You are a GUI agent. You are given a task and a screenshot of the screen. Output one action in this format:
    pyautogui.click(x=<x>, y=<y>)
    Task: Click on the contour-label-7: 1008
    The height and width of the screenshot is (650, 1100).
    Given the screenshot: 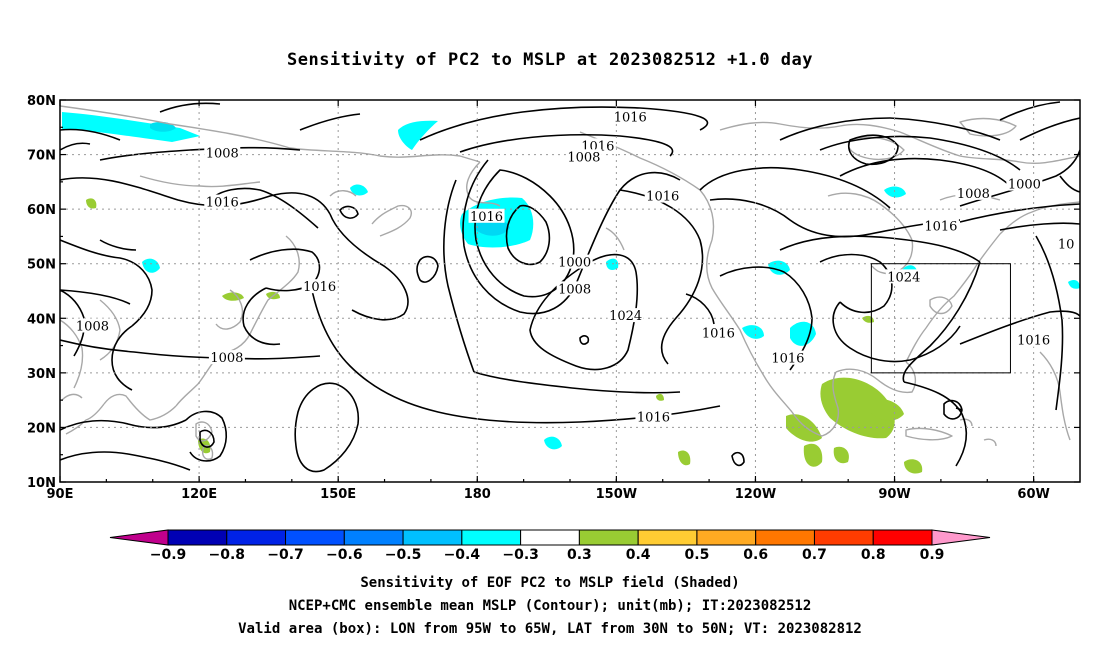 What is the action you would take?
    pyautogui.click(x=973, y=194)
    